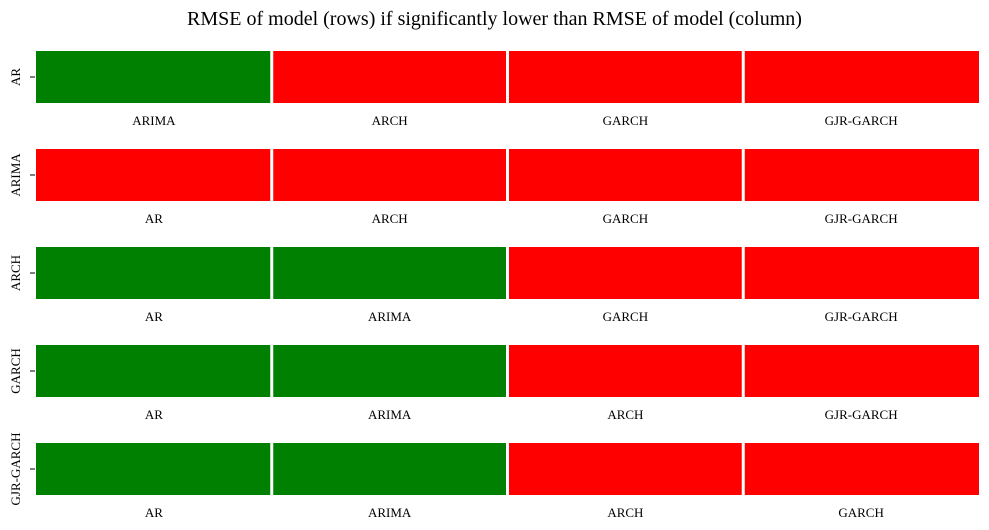 The image size is (989, 530). I want to click on row-label: ARIMA, so click(15, 175).